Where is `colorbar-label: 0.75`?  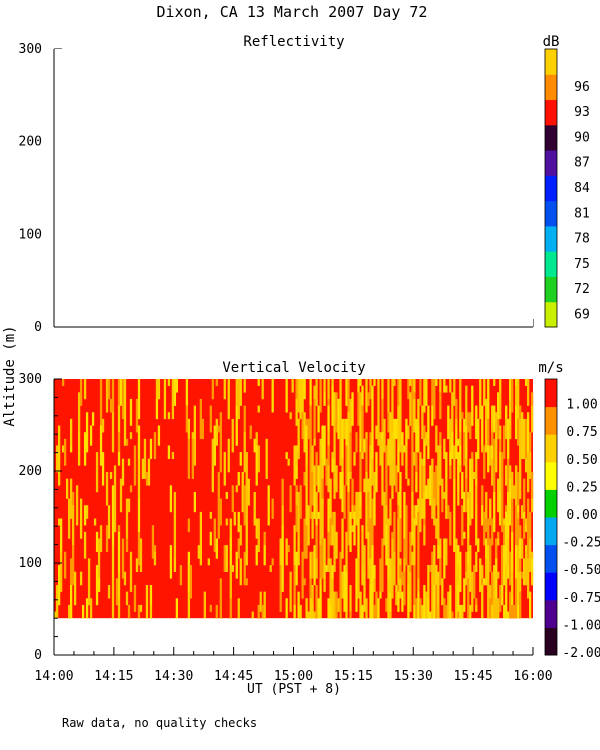
colorbar-label: 0.75 is located at coordinates (581, 432).